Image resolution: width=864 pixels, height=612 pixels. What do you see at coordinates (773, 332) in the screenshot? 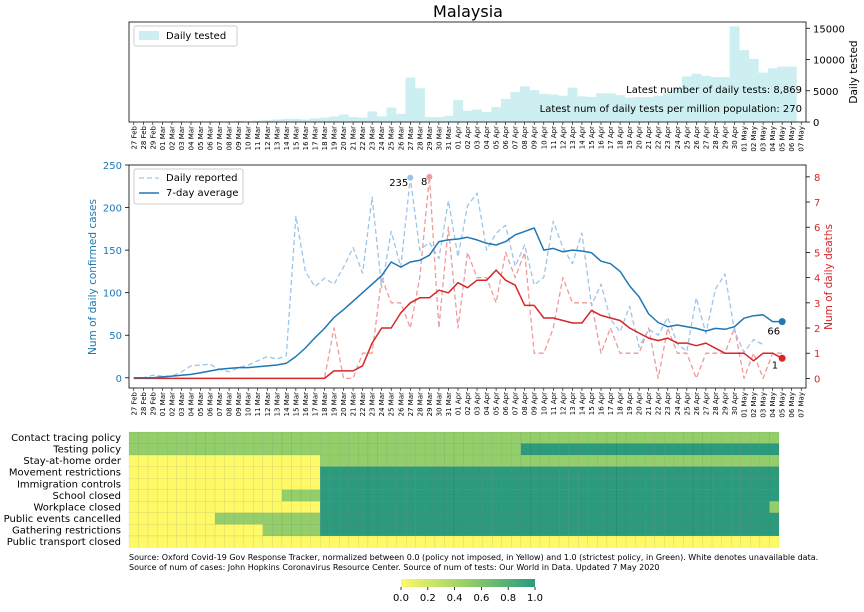
I see `cases-last-label: 66` at bounding box center [773, 332].